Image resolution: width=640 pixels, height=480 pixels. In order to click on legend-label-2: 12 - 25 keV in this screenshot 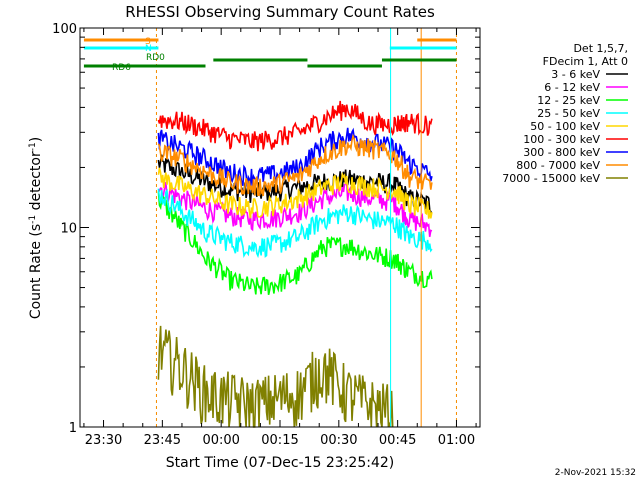, I will do `click(568, 100)`.